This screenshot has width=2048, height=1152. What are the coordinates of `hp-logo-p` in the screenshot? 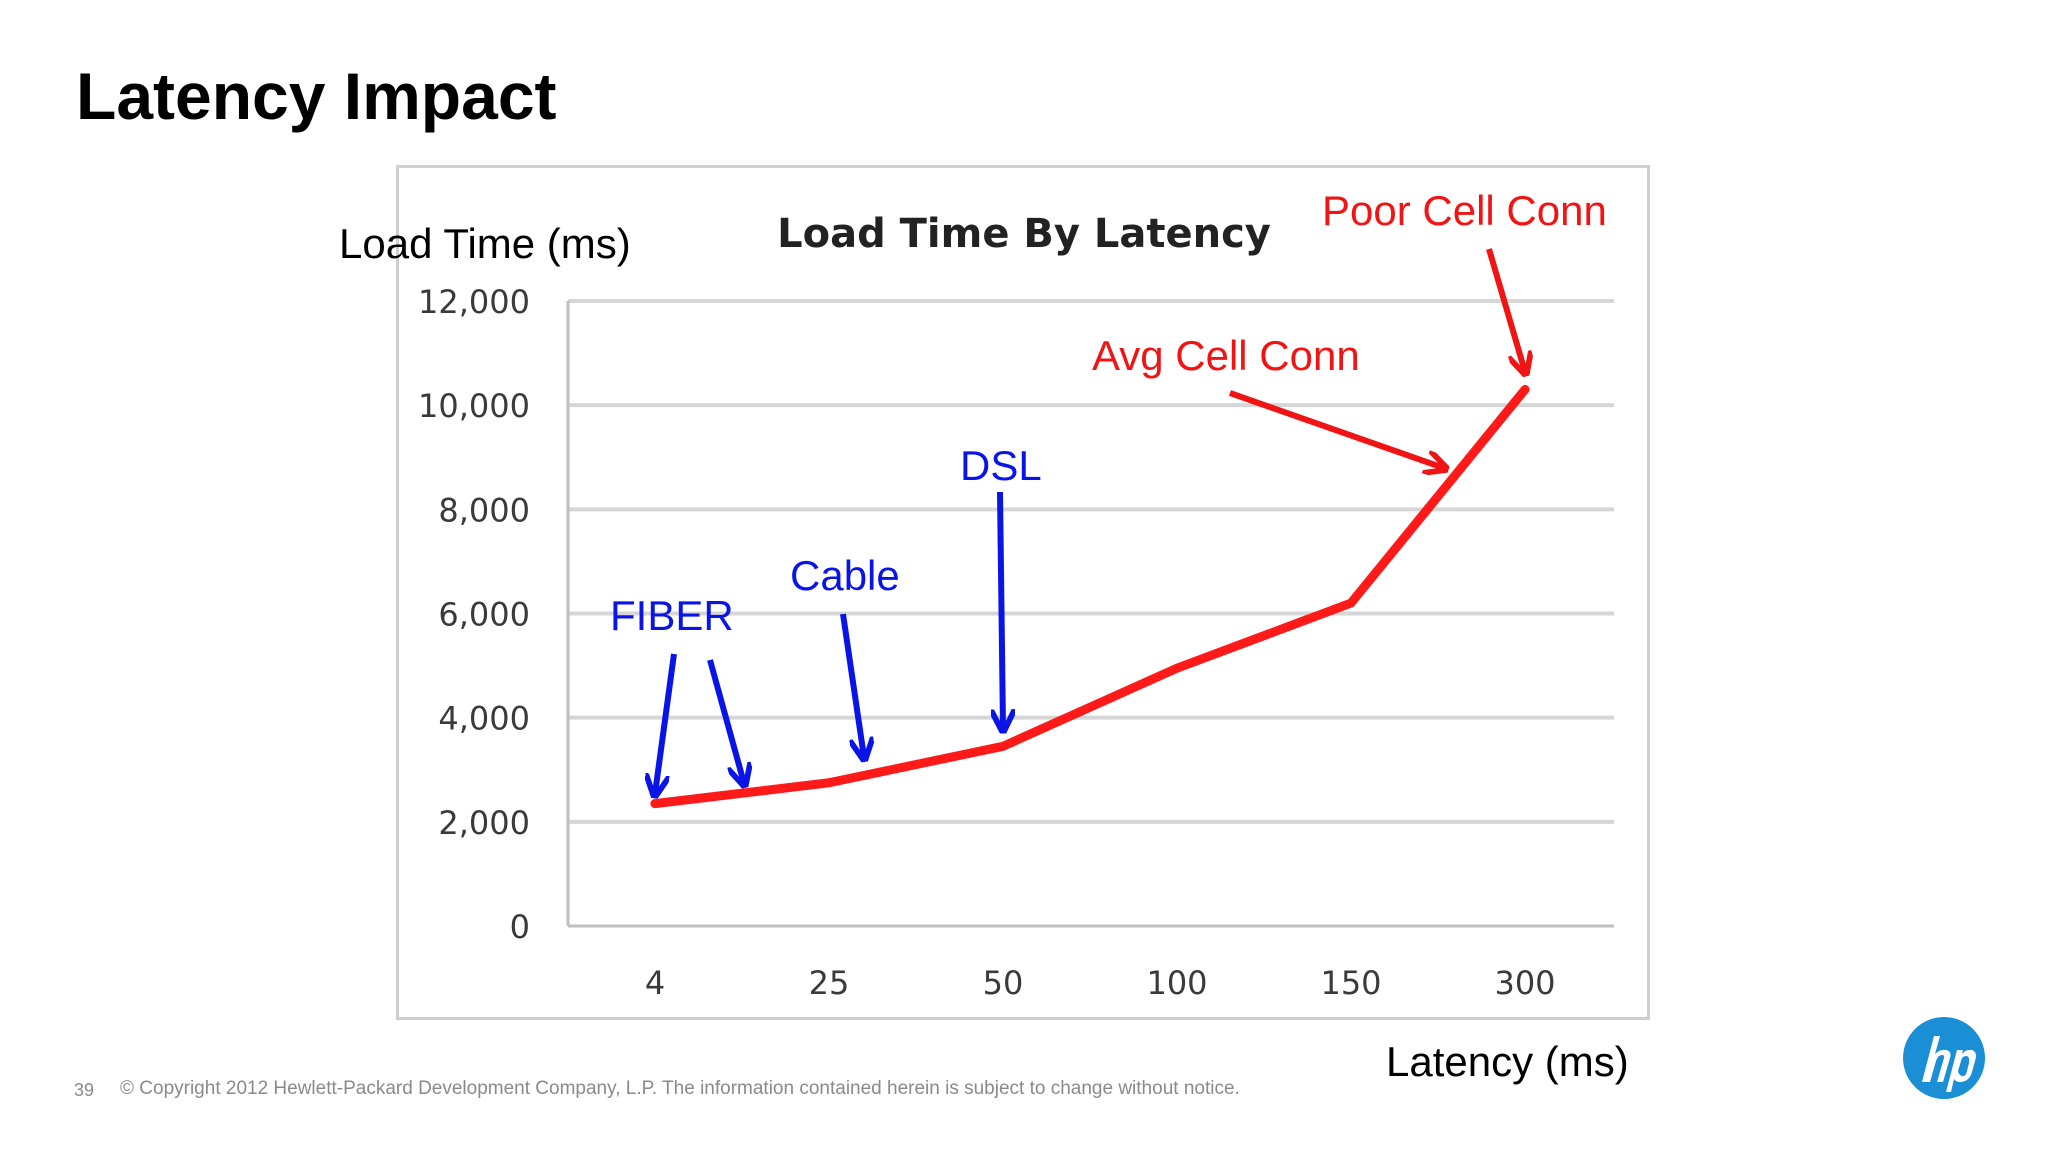 It's located at (1961, 1070).